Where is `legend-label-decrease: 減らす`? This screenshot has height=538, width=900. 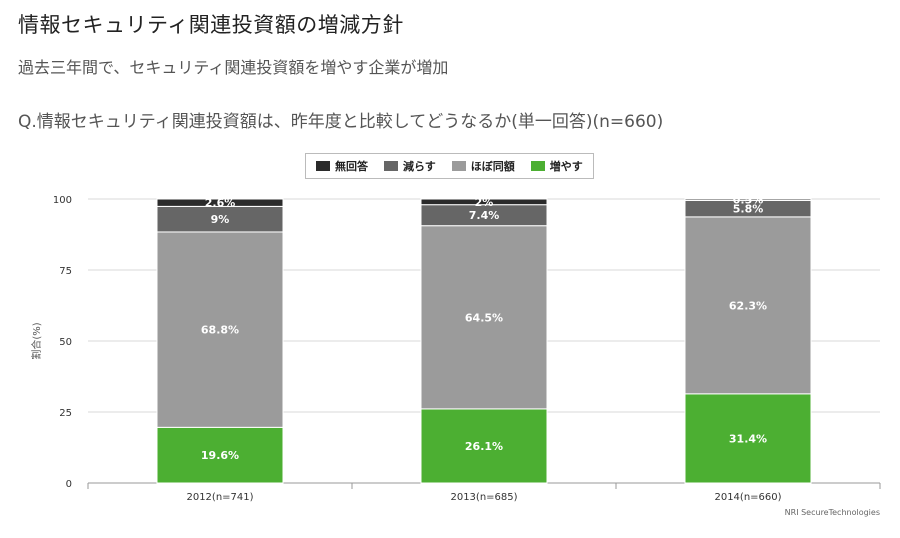
legend-label-decrease: 減らす is located at coordinates (419, 166).